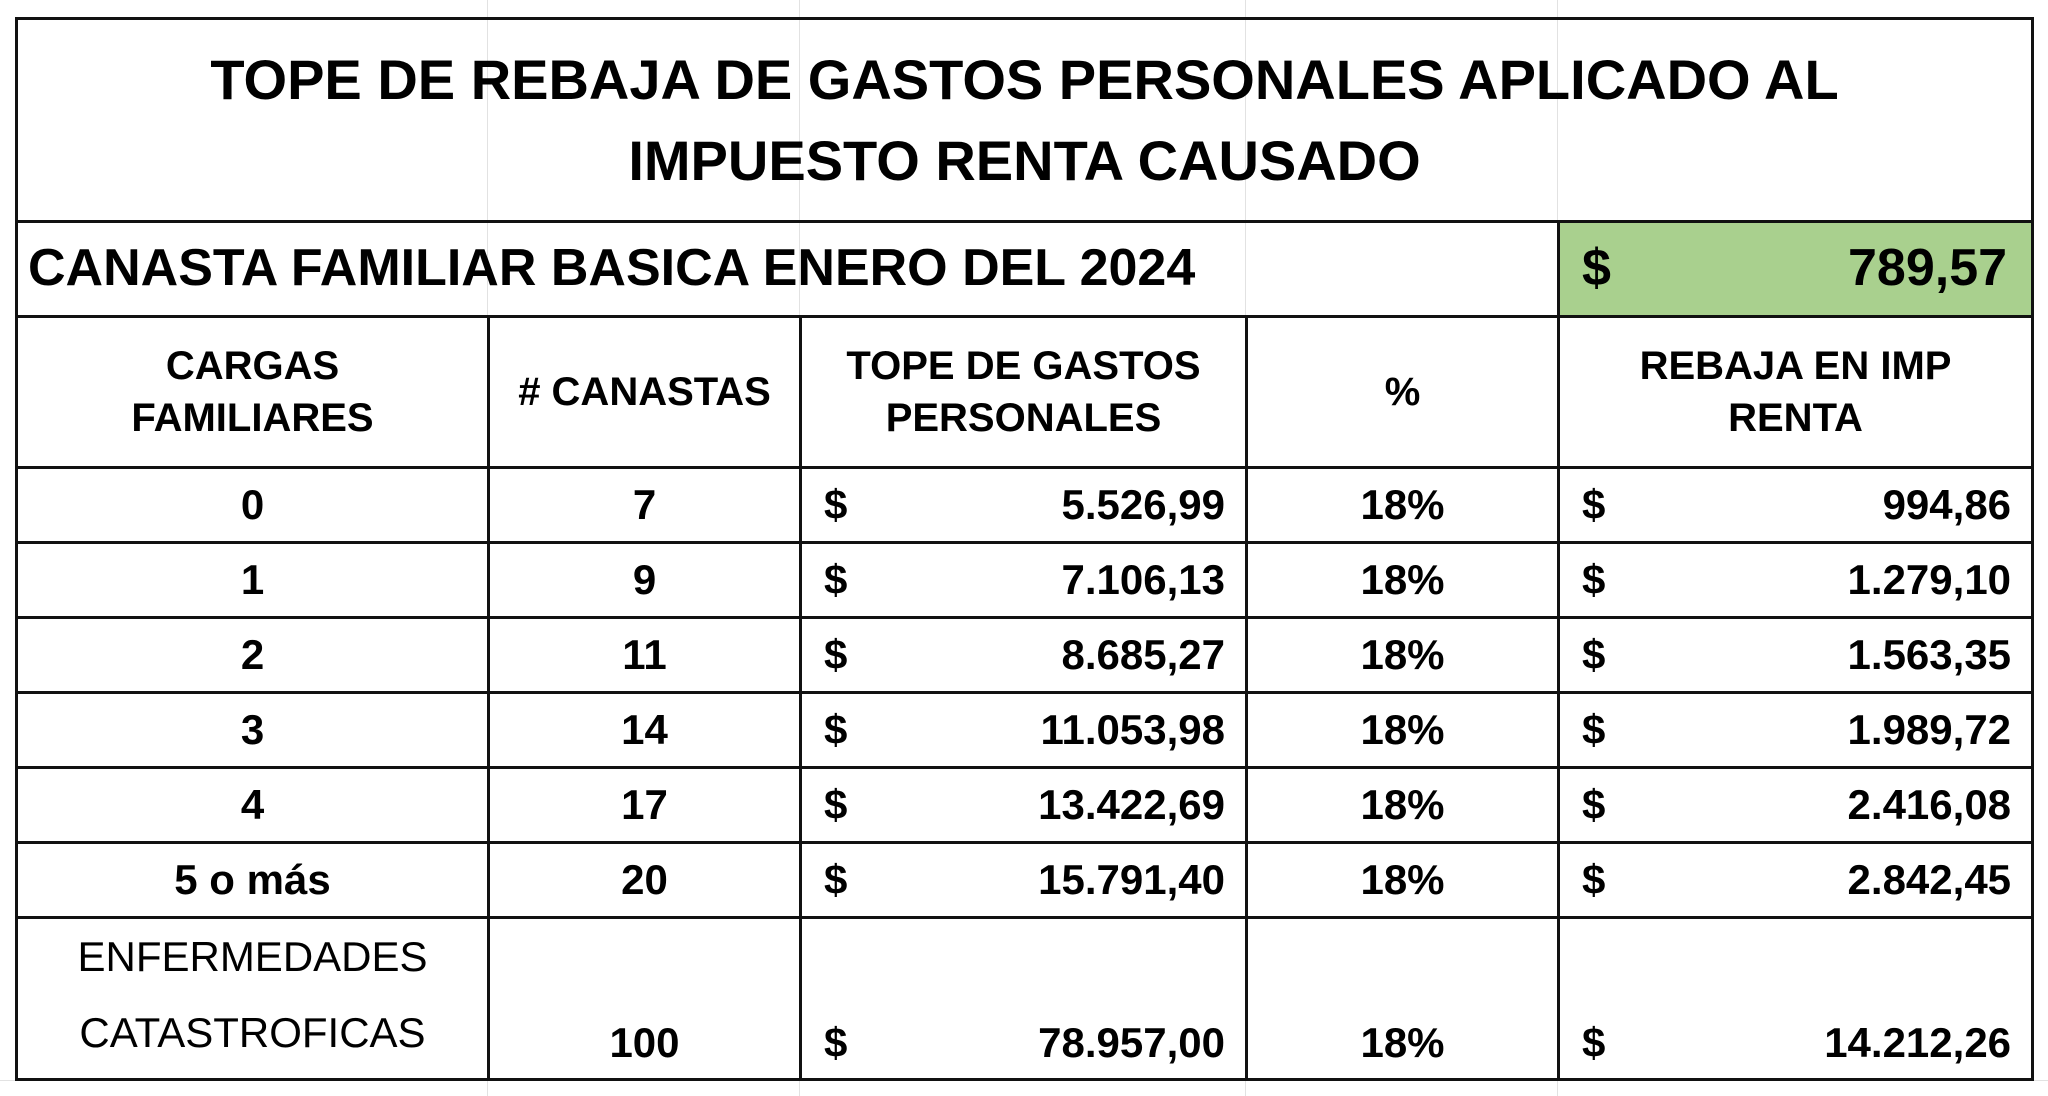 The height and width of the screenshot is (1096, 2048). Describe the element at coordinates (1024, 160) in the screenshot. I see `title-line: IMPUESTO RENTA CAUSADO` at that location.